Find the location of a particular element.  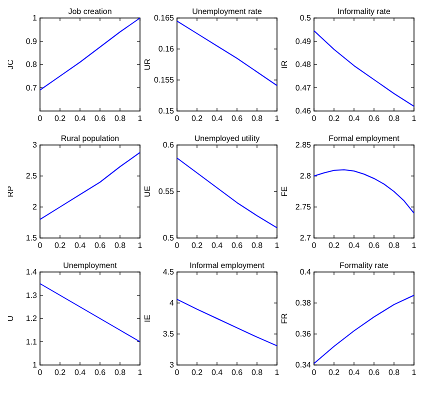

y-tick-label: 2.5 is located at coordinates (32, 176).